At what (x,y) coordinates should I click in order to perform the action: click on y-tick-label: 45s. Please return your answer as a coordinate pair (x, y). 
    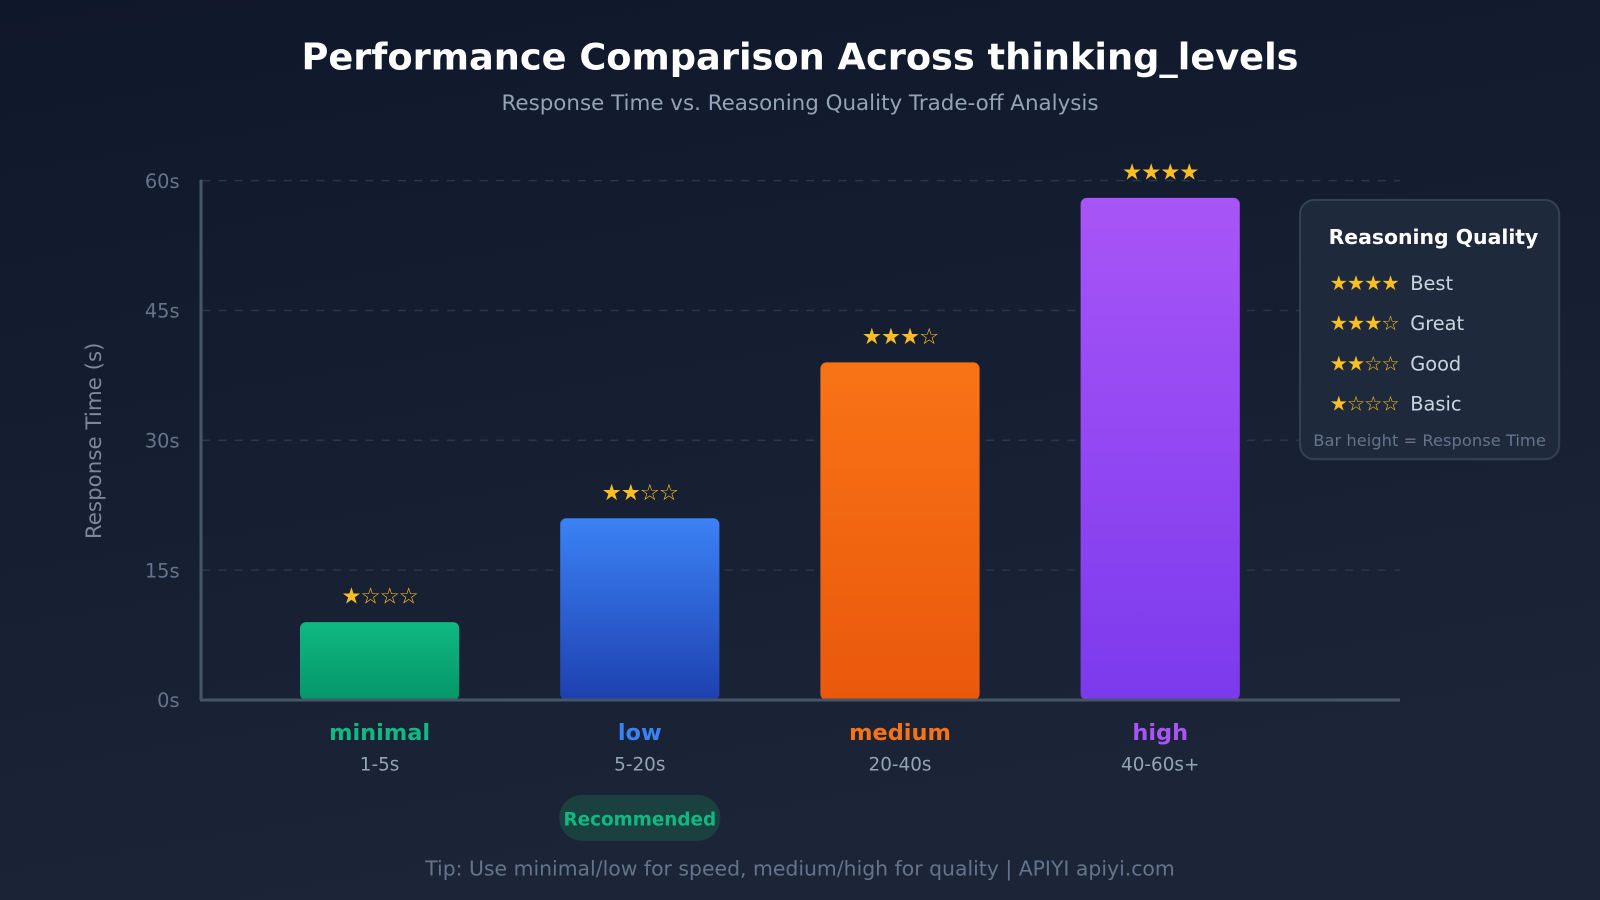
    Looking at the image, I should click on (162, 311).